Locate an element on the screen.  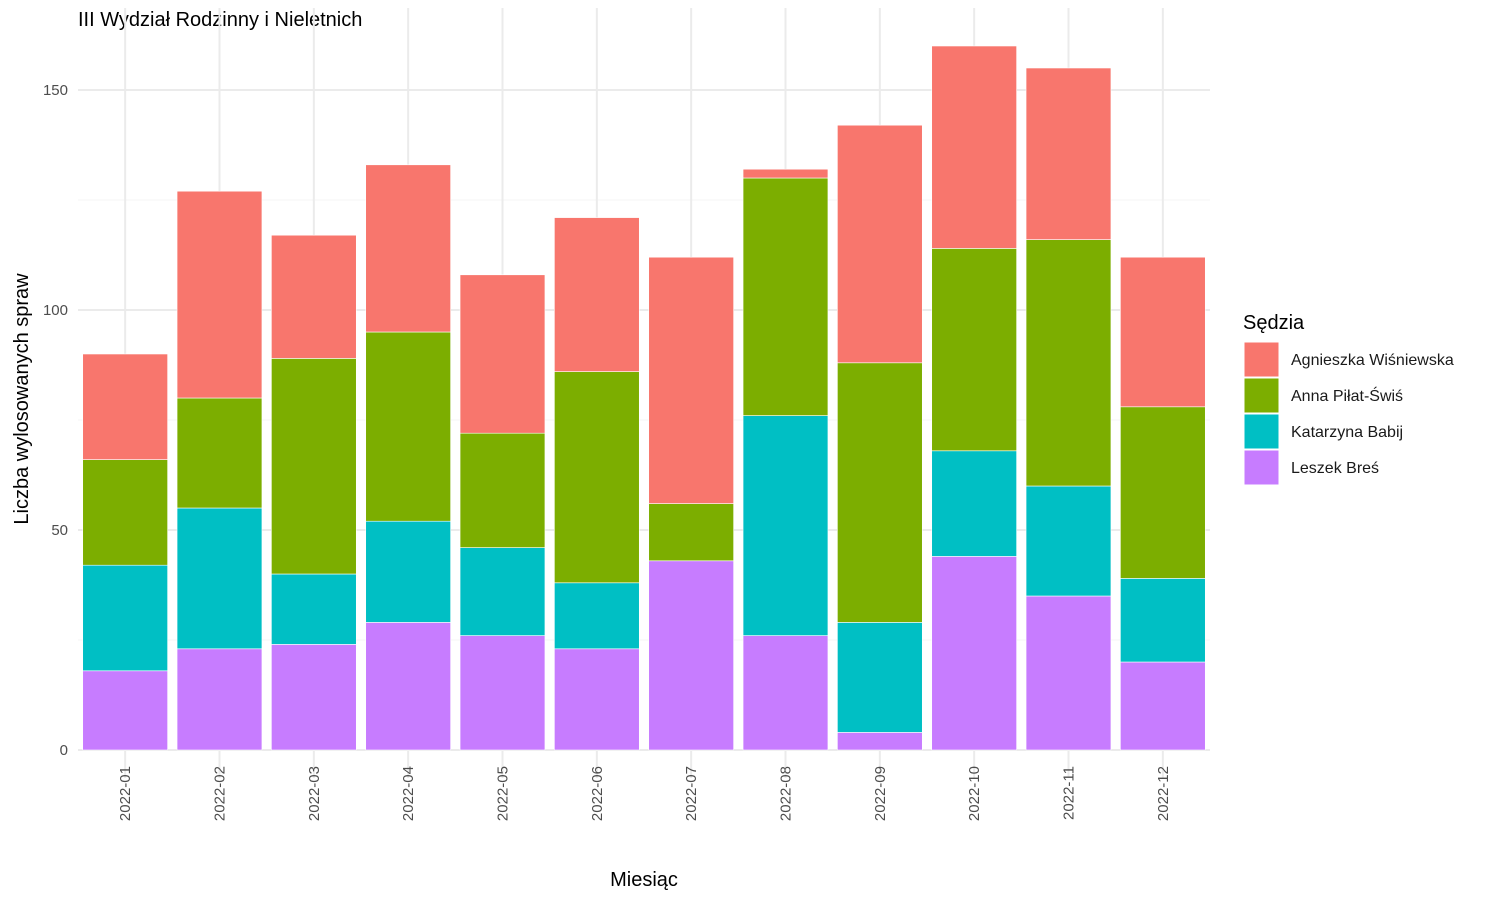
x-tick-label: 2022-05 is located at coordinates (503, 793).